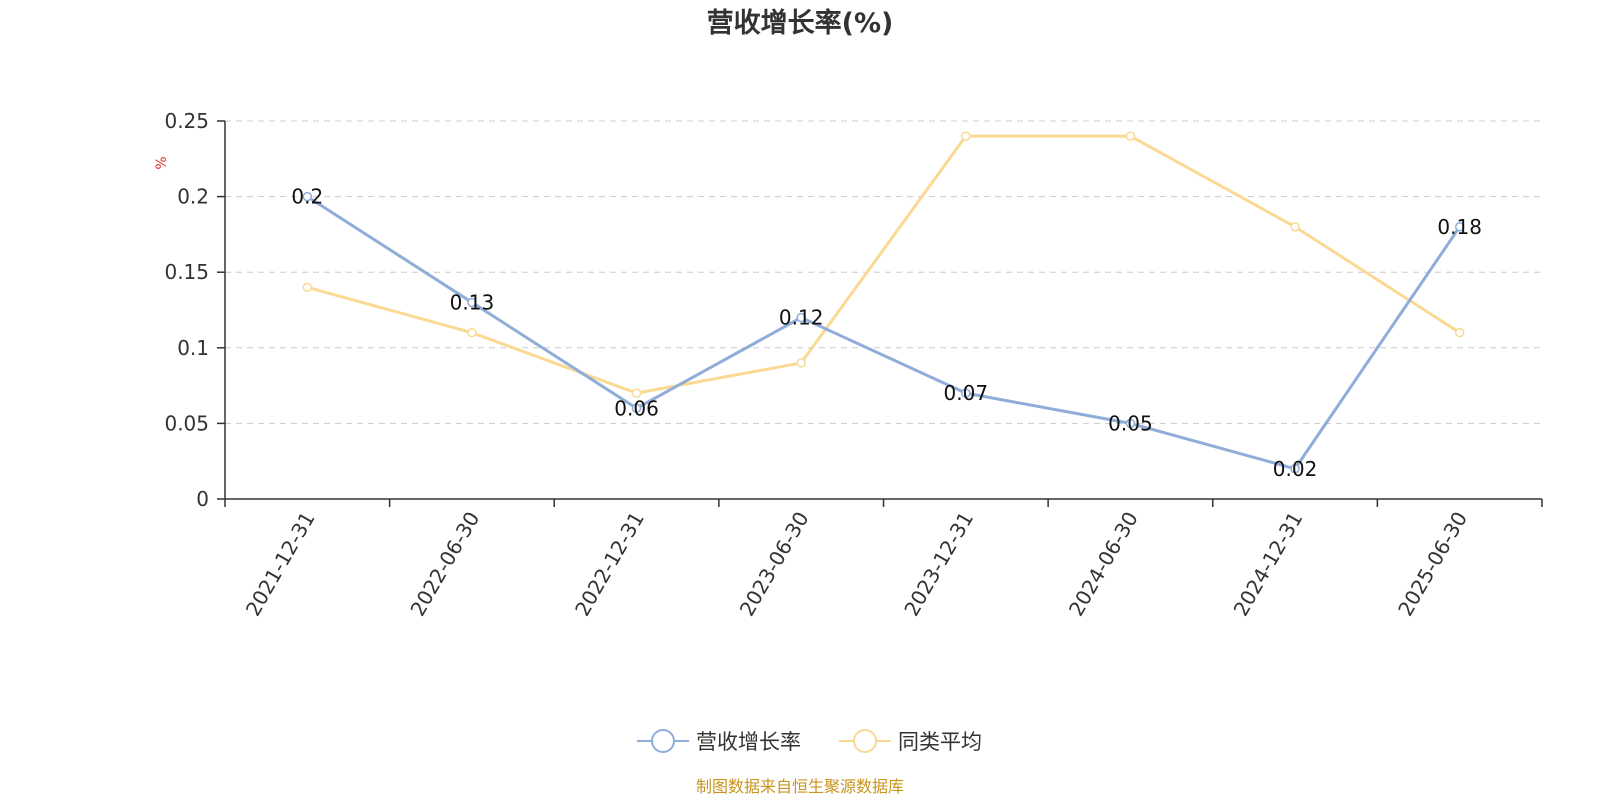 This screenshot has width=1600, height=800. What do you see at coordinates (1103, 564) in the screenshot?
I see `x-tick-label: 2024-06-30` at bounding box center [1103, 564].